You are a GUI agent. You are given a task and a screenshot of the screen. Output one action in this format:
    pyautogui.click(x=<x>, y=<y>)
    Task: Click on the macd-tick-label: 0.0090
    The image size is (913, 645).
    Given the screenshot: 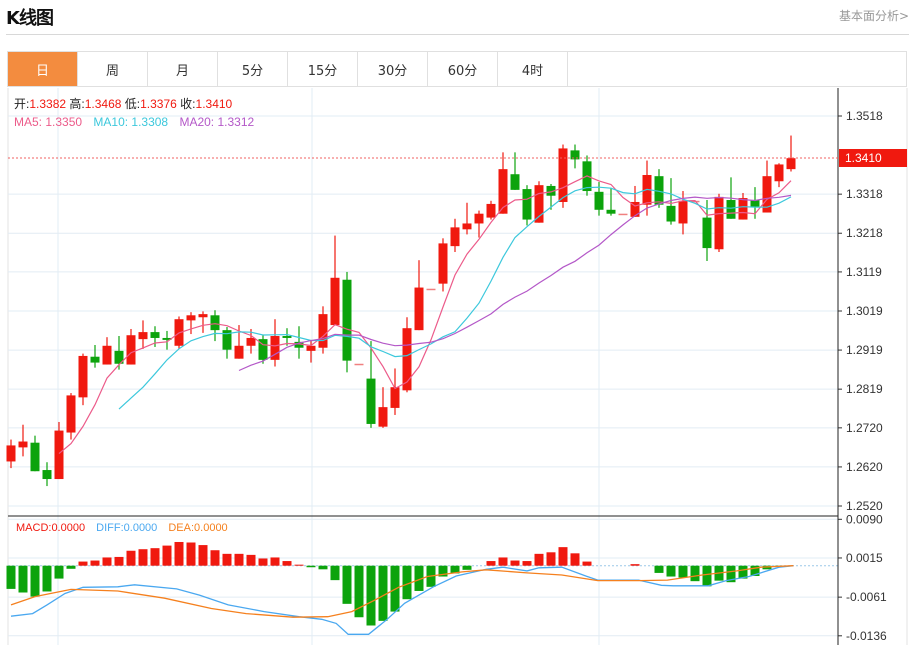 What is the action you would take?
    pyautogui.click(x=864, y=519)
    